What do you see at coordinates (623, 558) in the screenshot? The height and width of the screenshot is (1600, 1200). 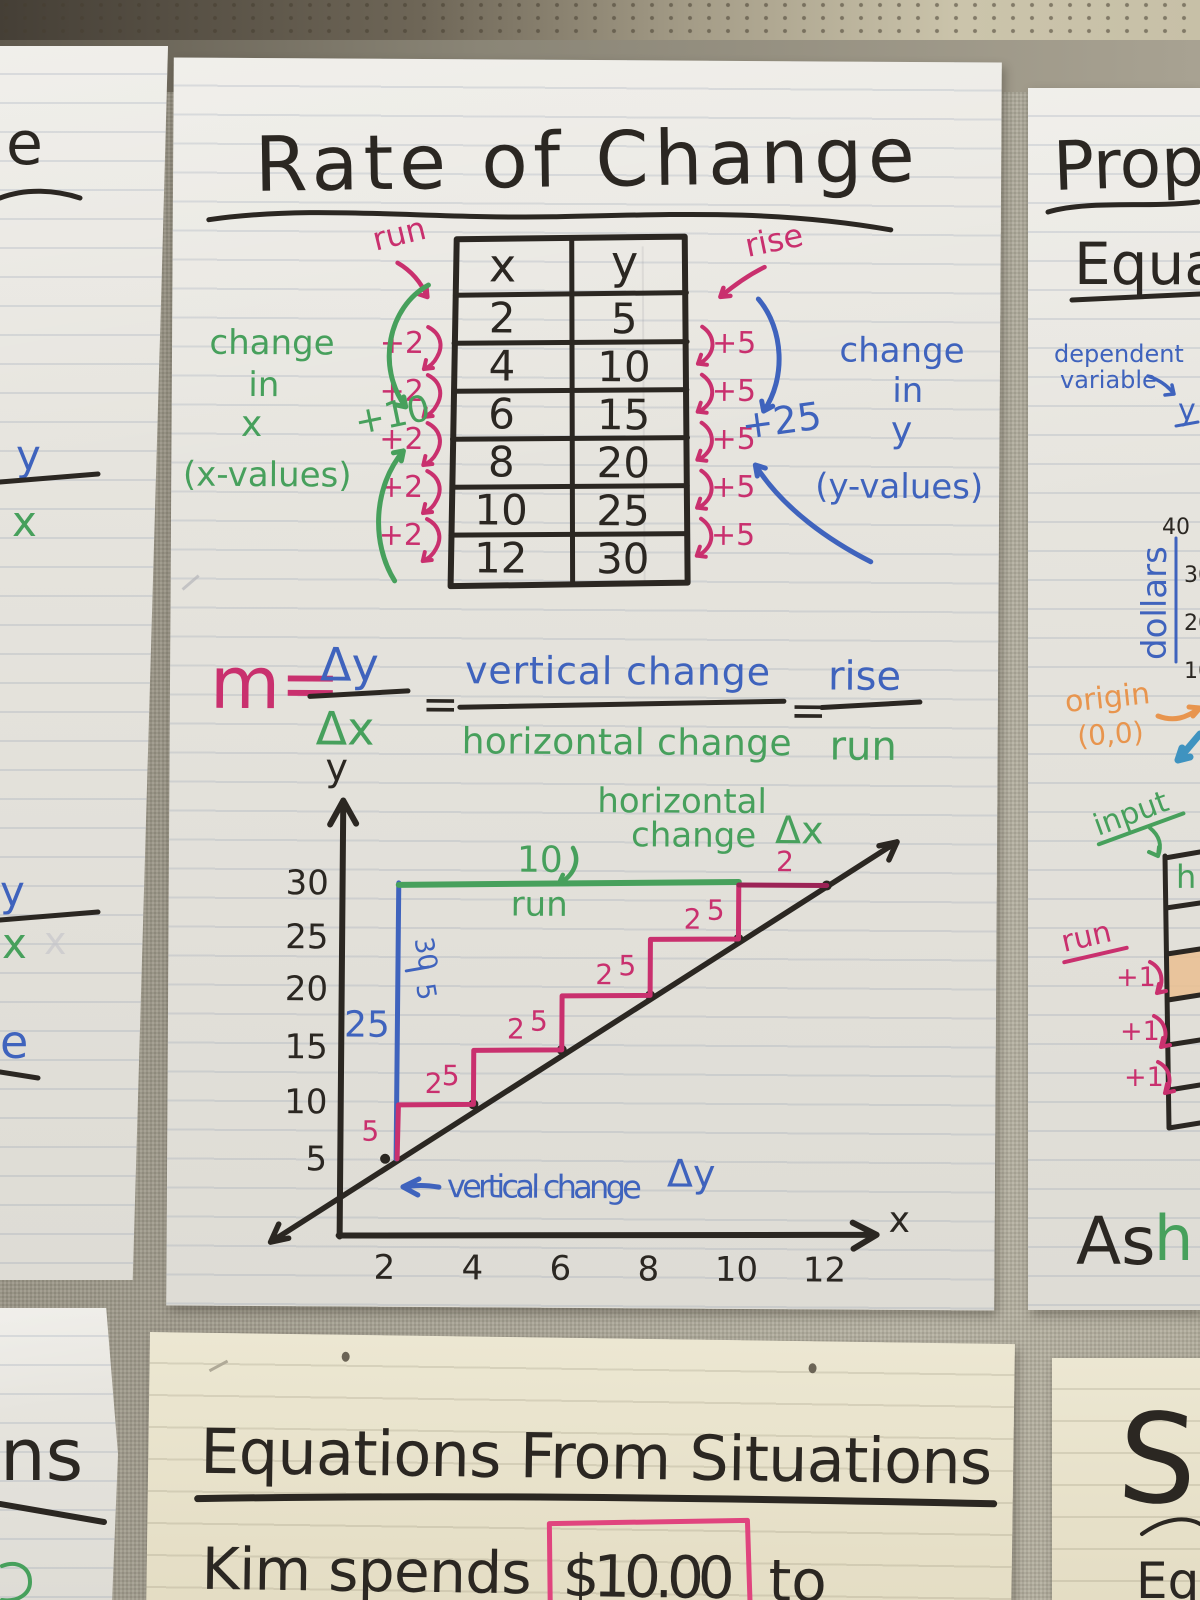 I see `table-cell: 30` at bounding box center [623, 558].